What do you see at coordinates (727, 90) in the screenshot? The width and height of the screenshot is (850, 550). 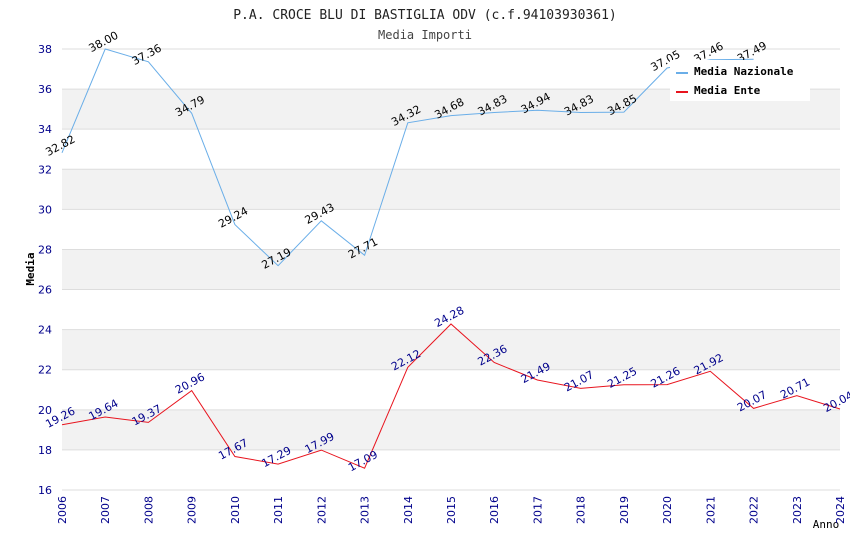 I see `legend-label-media-ente: Media Ente` at bounding box center [727, 90].